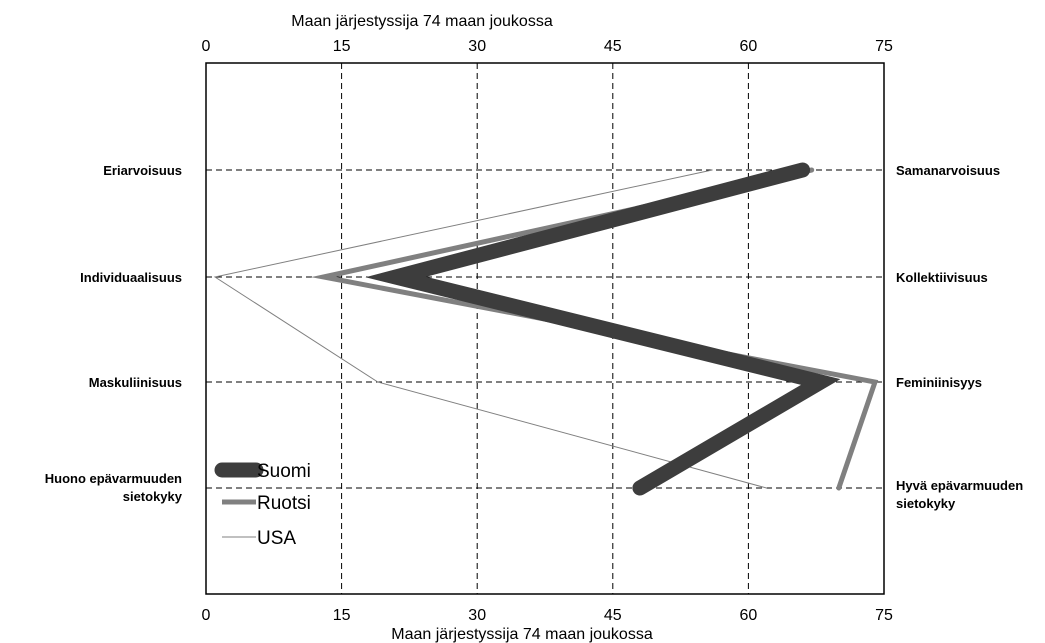 The image size is (1045, 643). Describe the element at coordinates (422, 21) in the screenshot. I see `top-axis-title: Maan järjestyssija 74 maan joukossa` at that location.